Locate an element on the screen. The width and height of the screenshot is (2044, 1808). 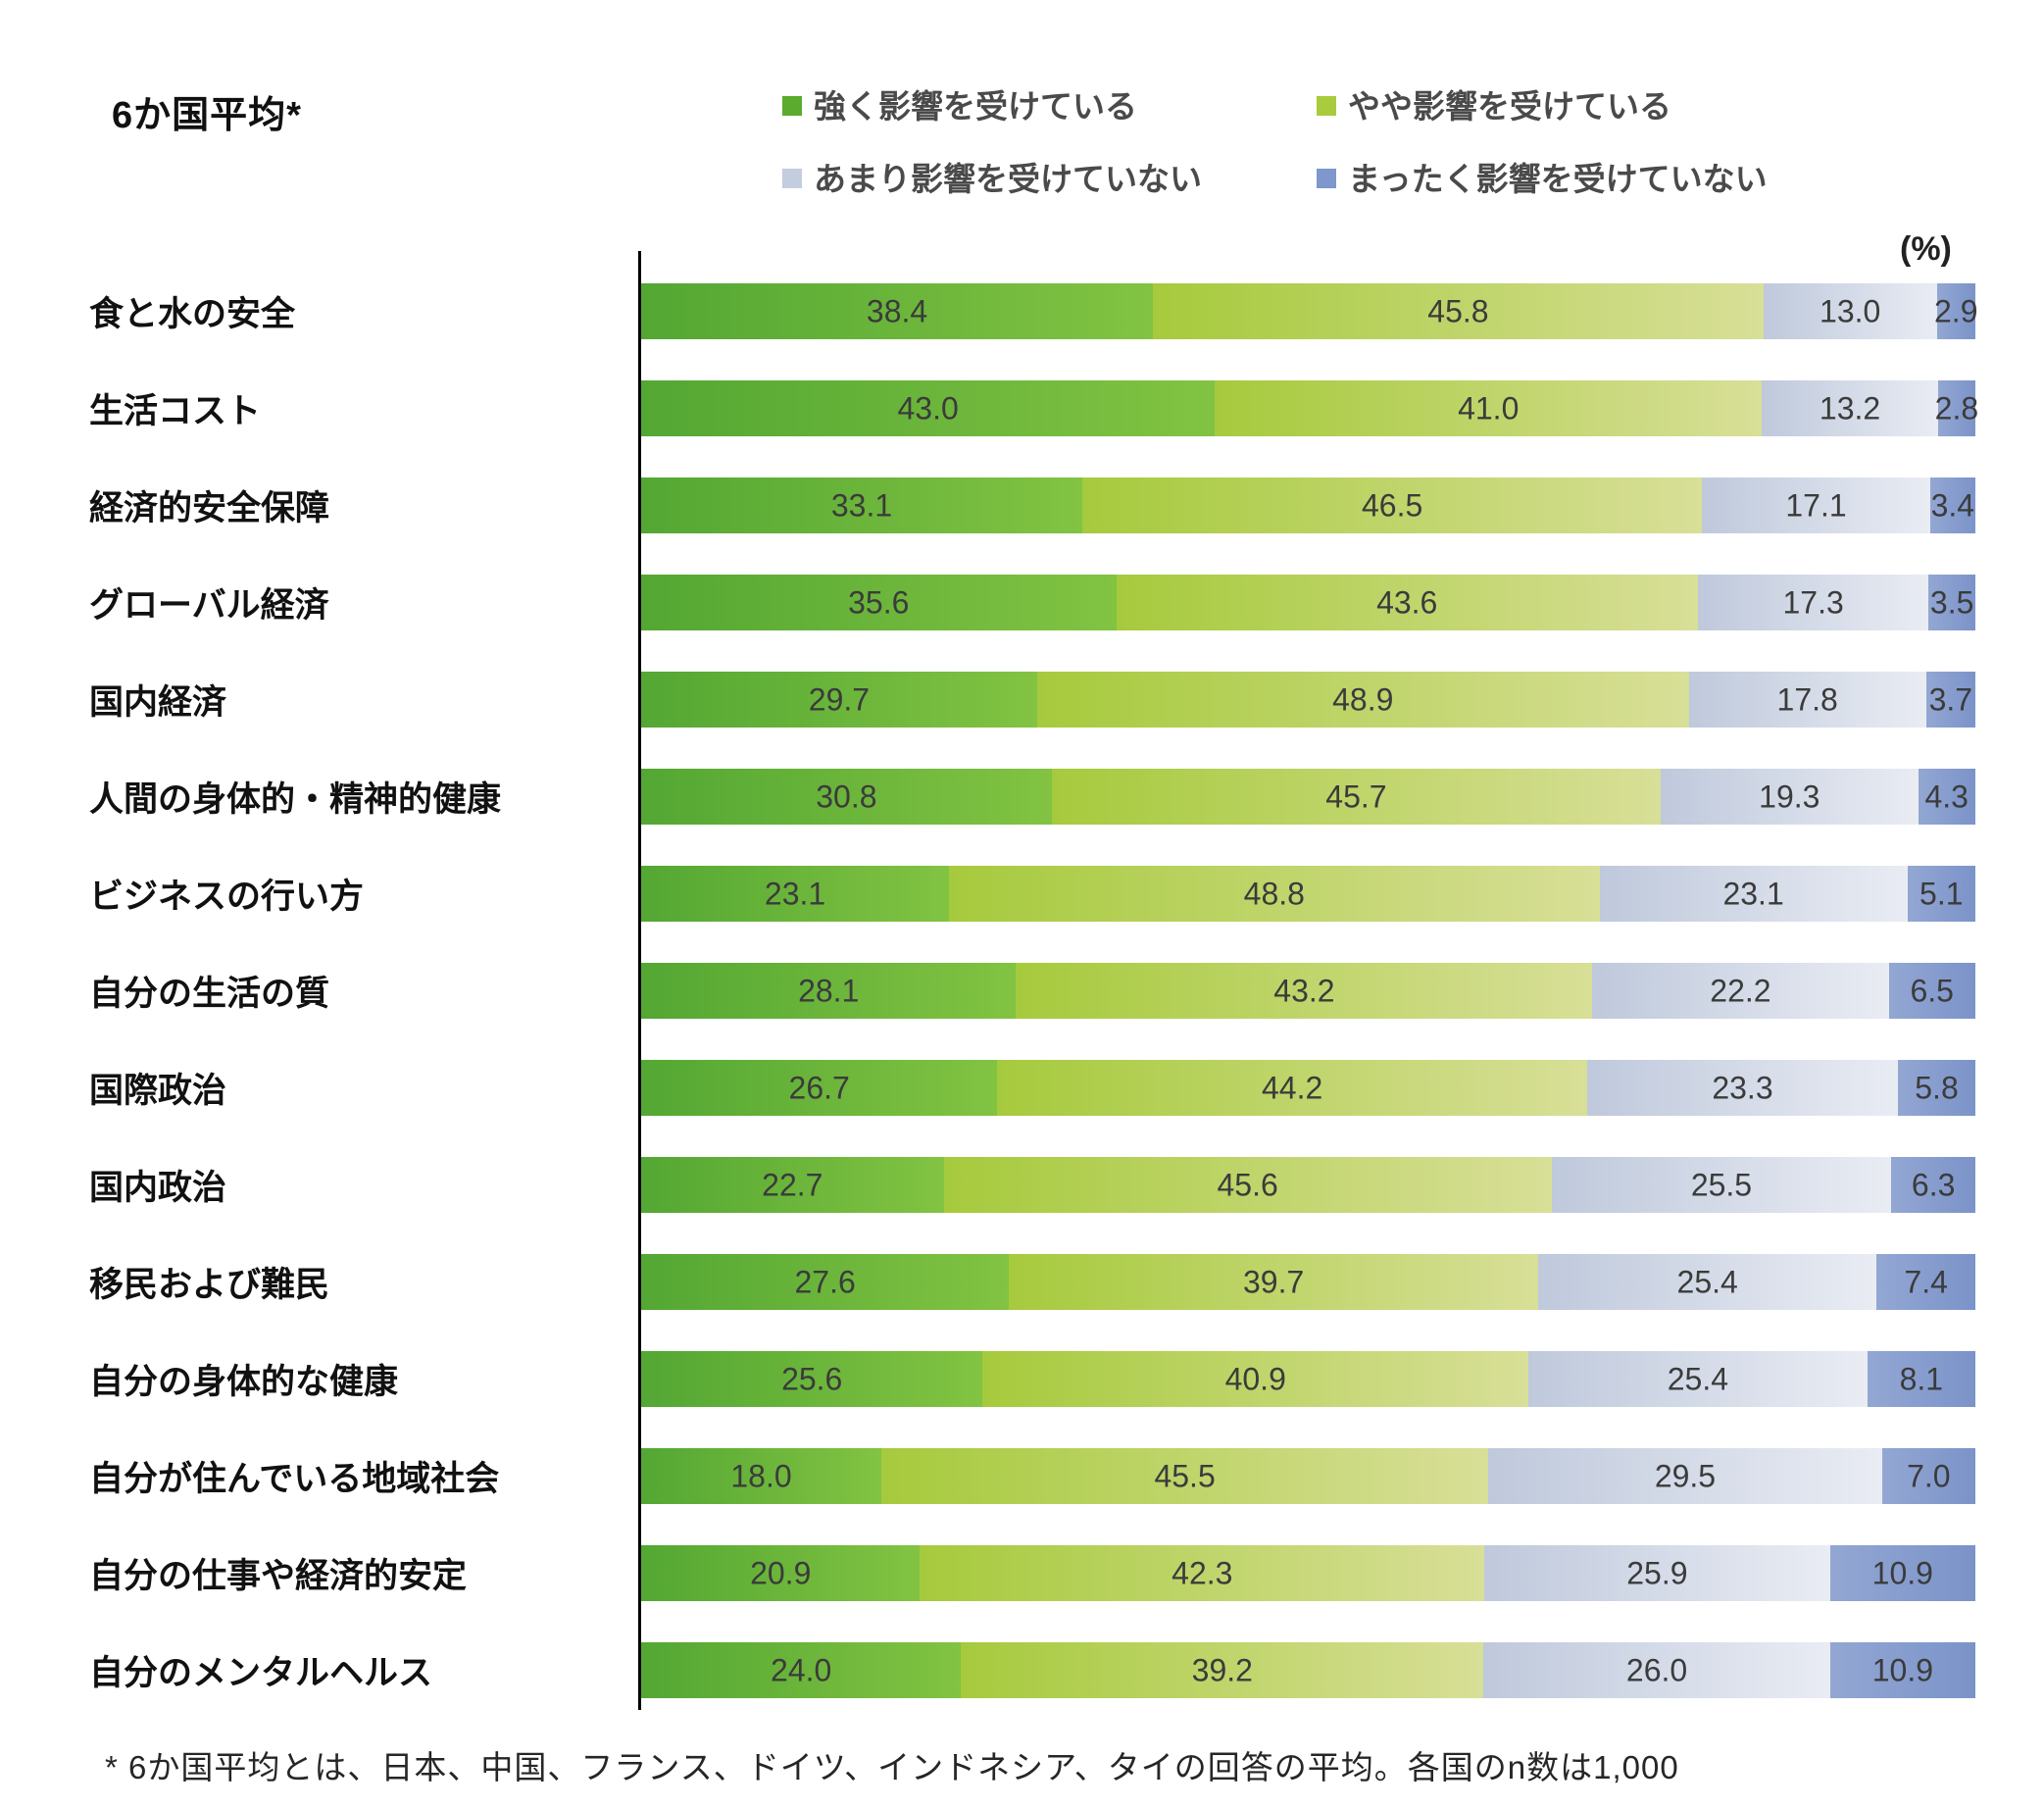
bar-segment-3: 23.3 is located at coordinates (1743, 1088).